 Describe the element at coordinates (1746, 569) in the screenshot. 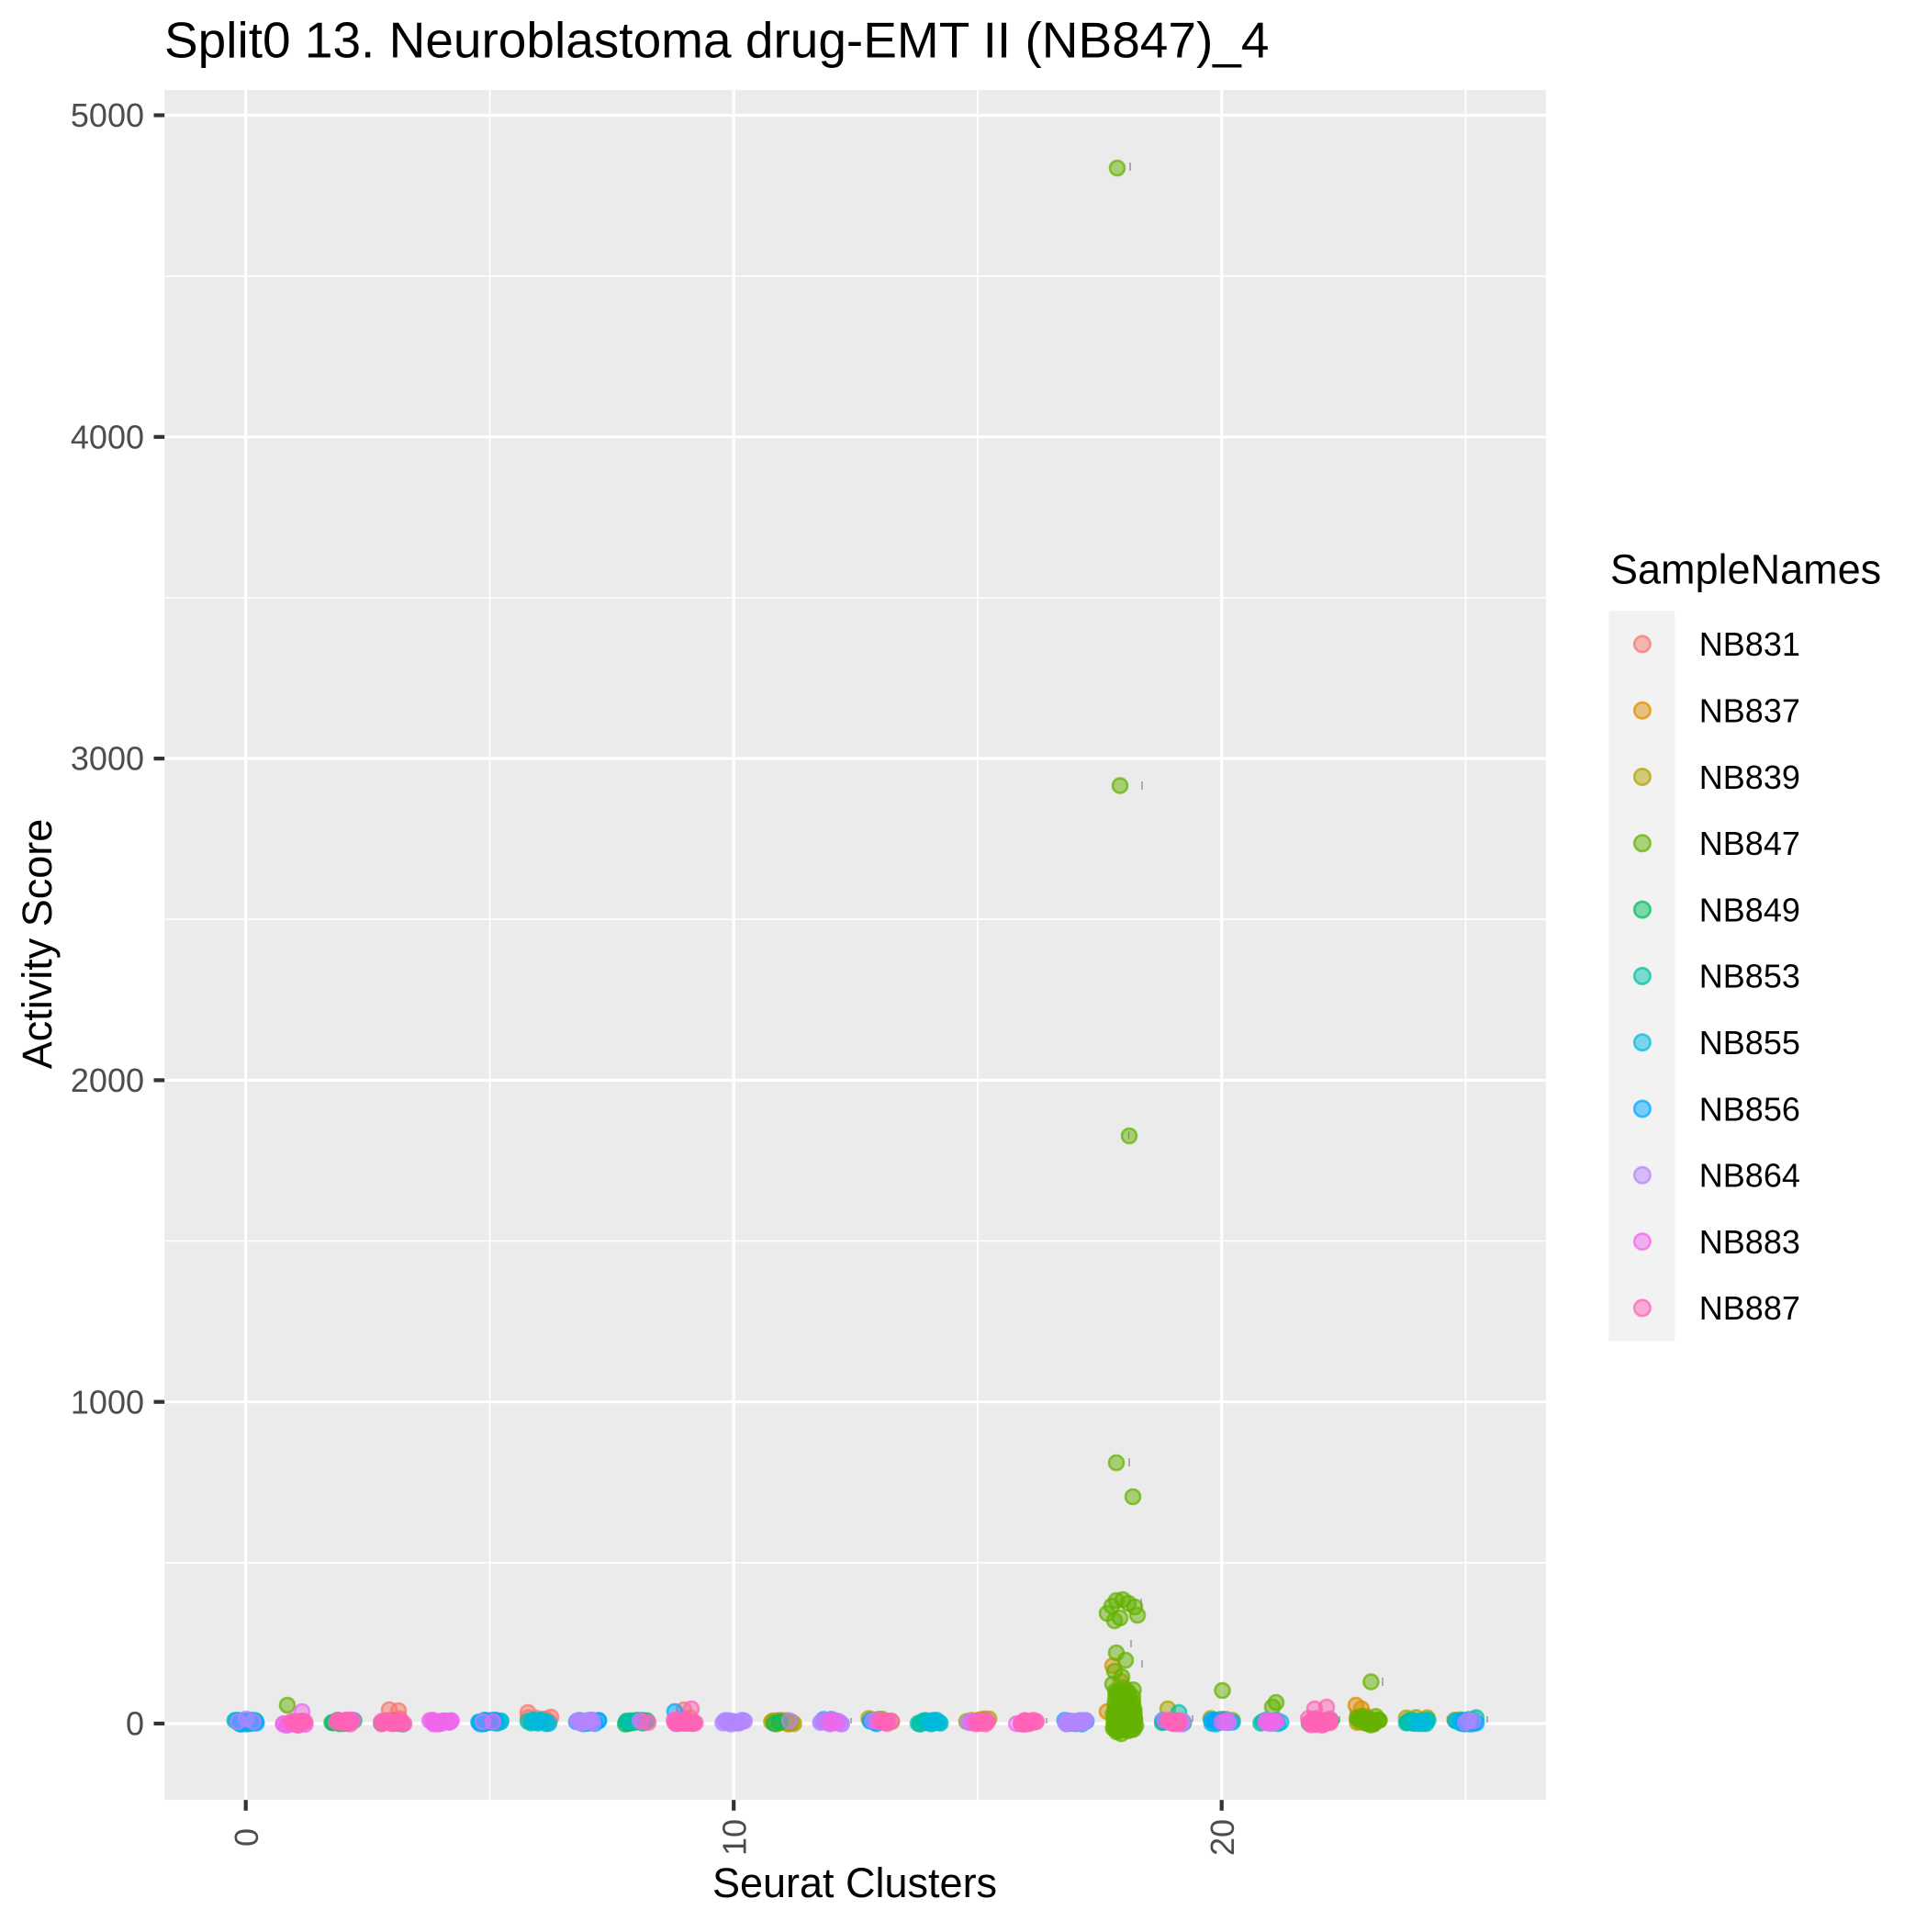

I see `svg-text: SampleNames` at that location.